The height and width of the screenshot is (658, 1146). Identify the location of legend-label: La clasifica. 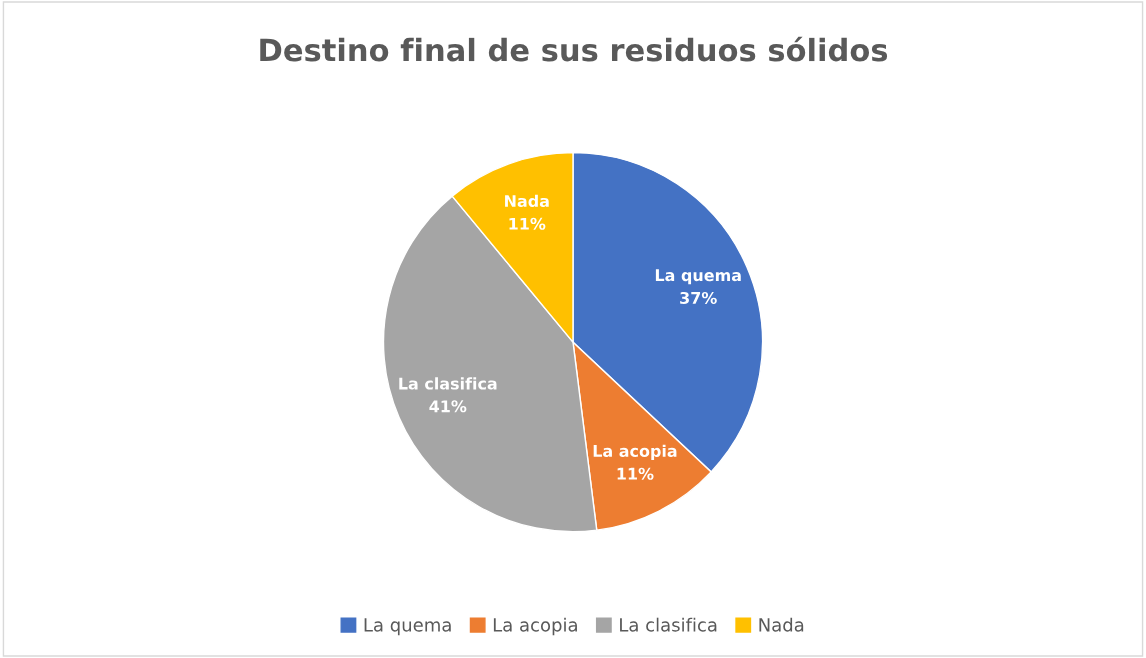
(668, 624).